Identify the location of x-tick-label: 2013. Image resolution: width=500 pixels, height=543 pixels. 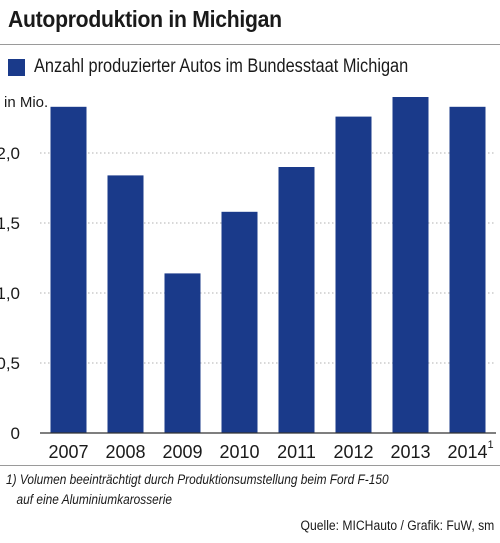
(410, 452).